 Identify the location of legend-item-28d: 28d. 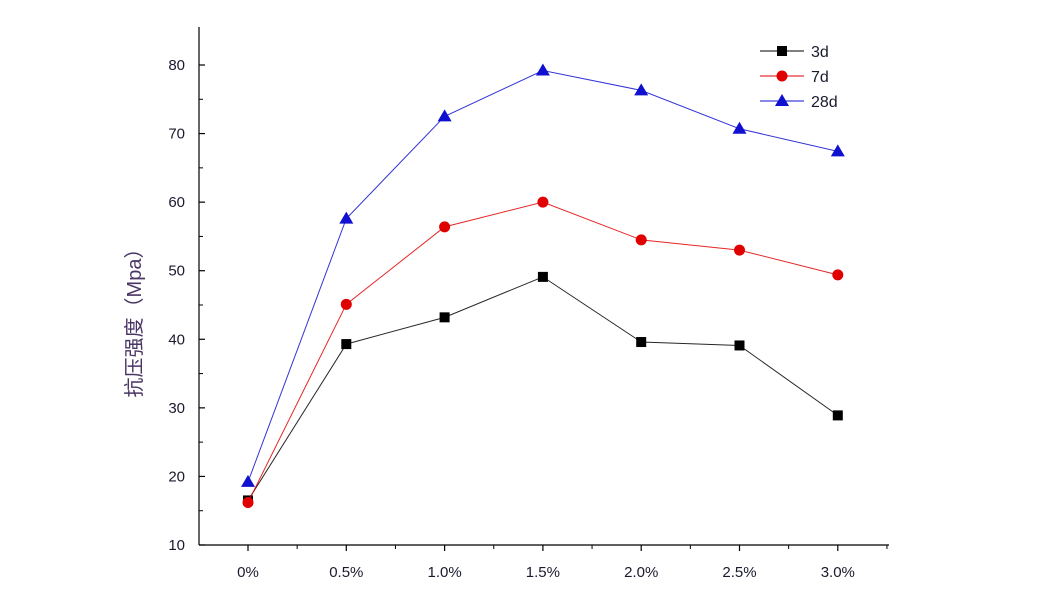
(799, 102).